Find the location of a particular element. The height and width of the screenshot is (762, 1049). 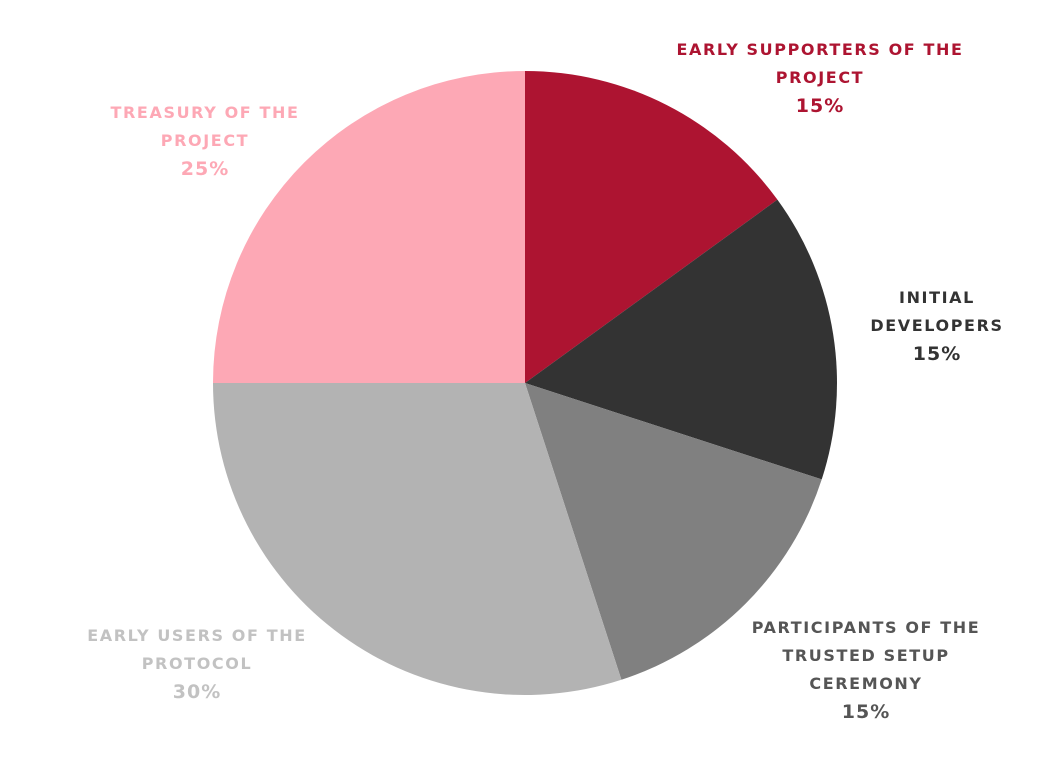

category-label: INITIAL DEVELOPERS is located at coordinates (937, 311).